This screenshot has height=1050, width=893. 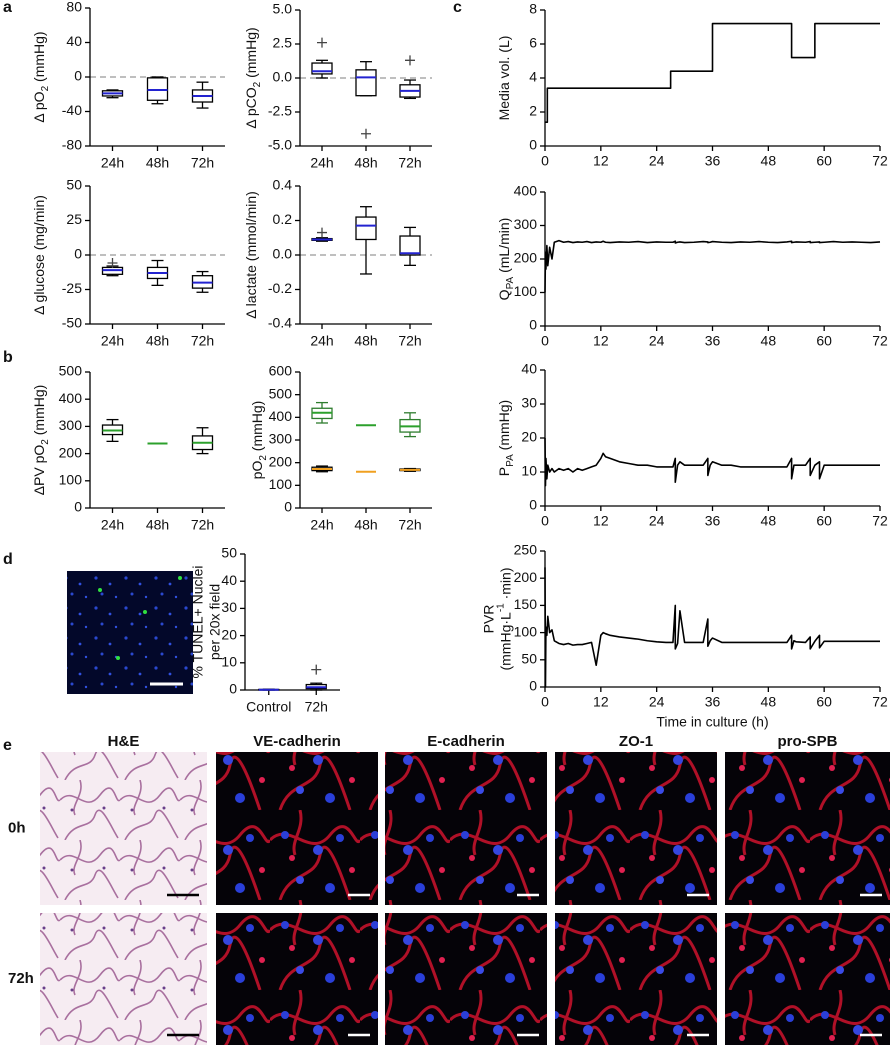 I want to click on y-tick-label: 0.0, so click(x=283, y=77).